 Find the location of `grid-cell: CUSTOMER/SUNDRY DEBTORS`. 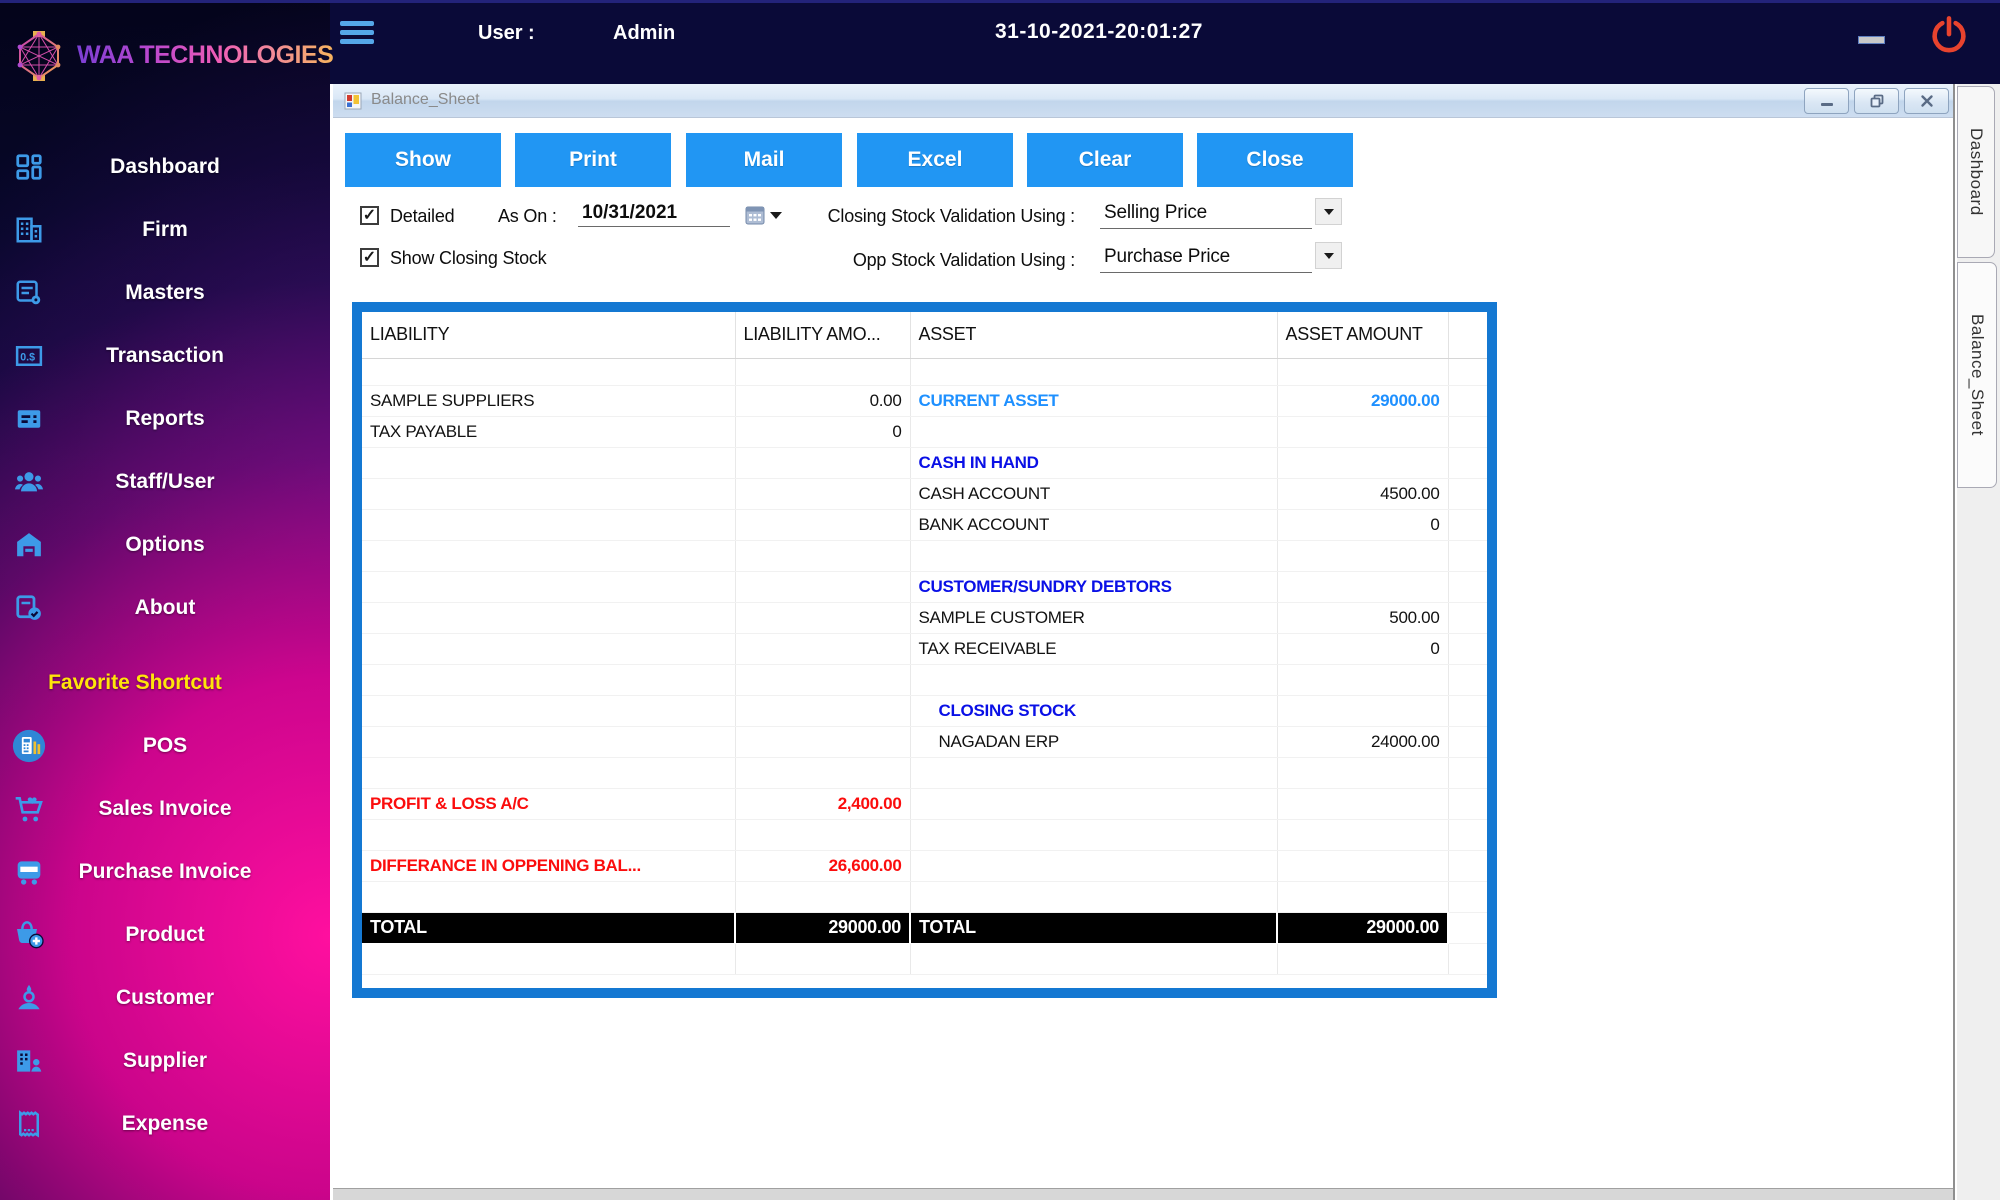

grid-cell: CUSTOMER/SUNDRY DEBTORS is located at coordinates (1094, 587).